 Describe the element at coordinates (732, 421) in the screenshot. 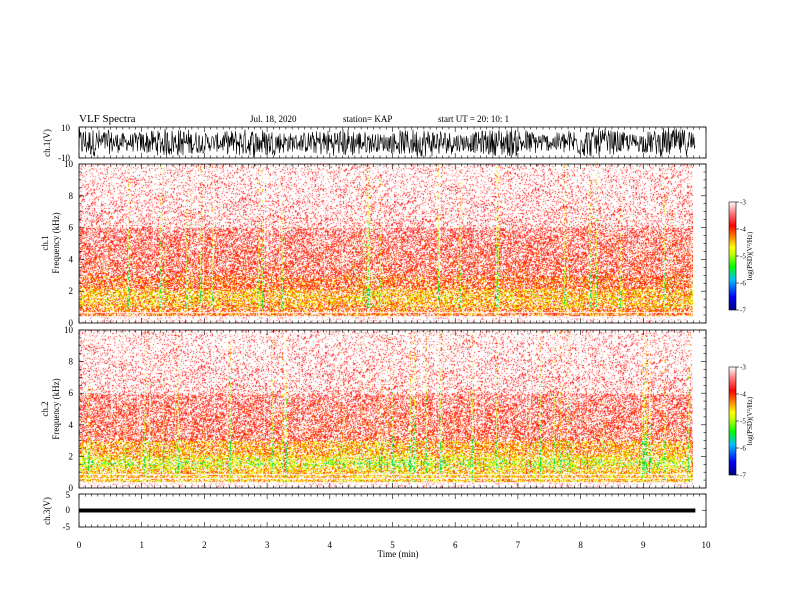

I see `ch2-colorbar-gradient` at that location.